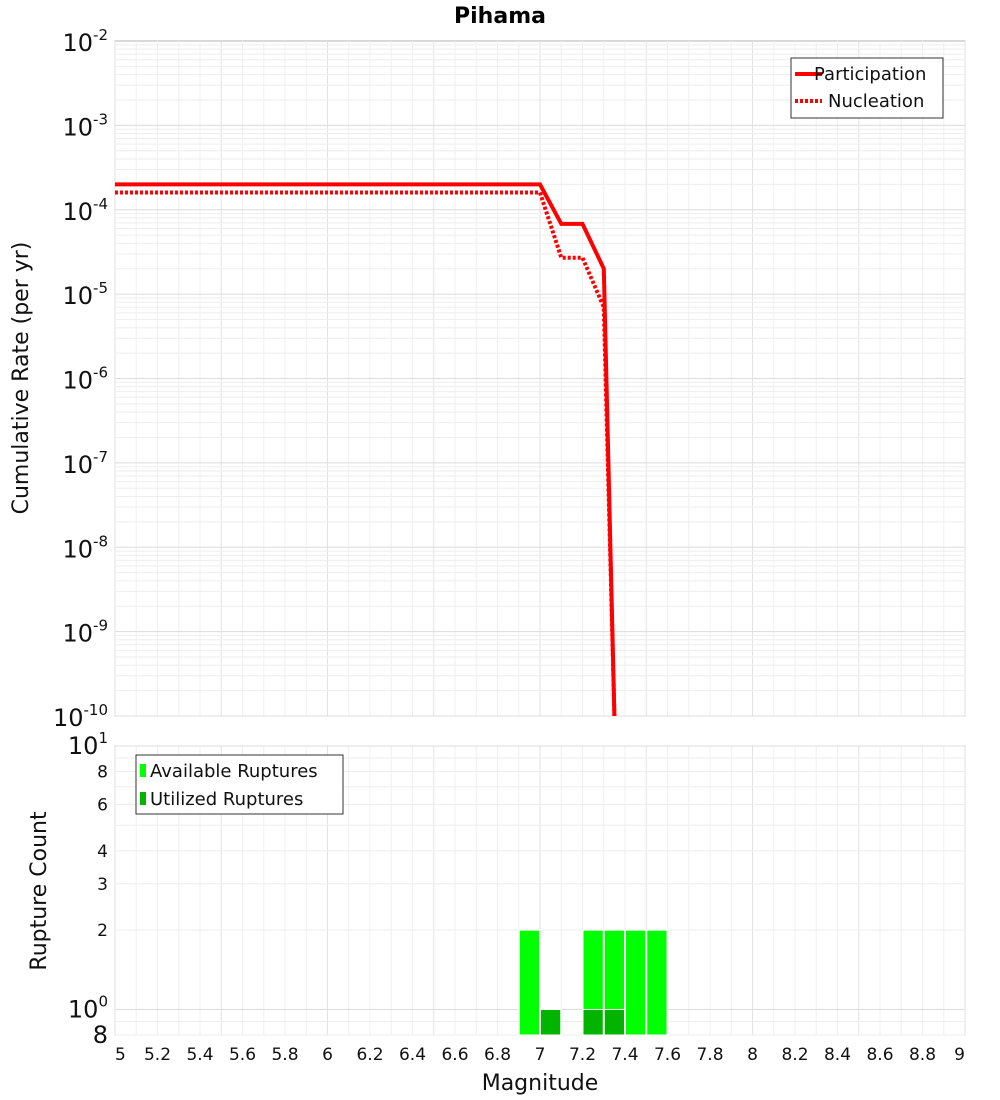 This screenshot has height=1100, width=1000. What do you see at coordinates (959, 1055) in the screenshot?
I see `x-tick-label: 9` at bounding box center [959, 1055].